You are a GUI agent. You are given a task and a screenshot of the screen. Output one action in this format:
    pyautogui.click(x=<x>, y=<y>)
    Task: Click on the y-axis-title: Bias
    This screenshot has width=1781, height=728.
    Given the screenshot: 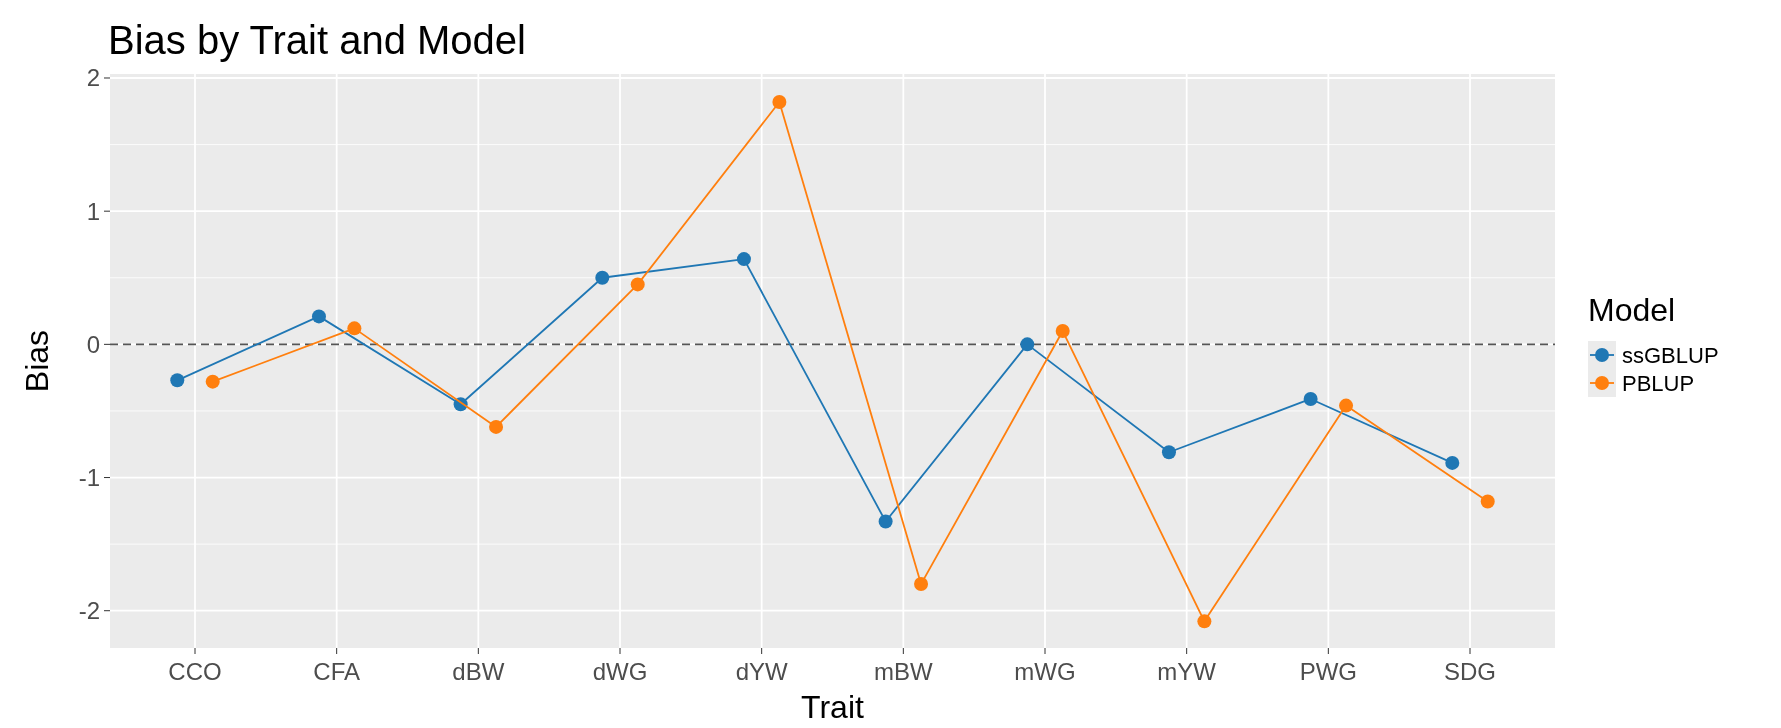 What is the action you would take?
    pyautogui.click(x=37, y=361)
    